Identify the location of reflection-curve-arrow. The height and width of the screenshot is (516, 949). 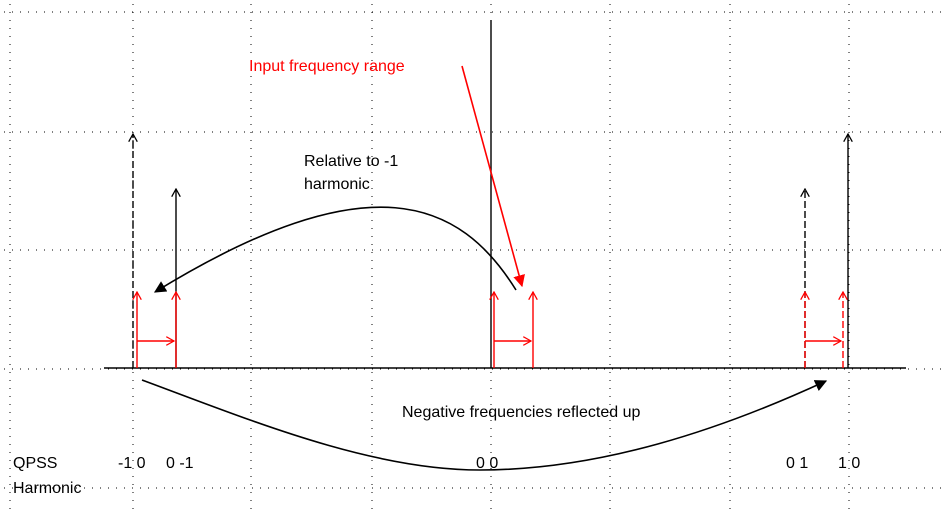
(484, 425).